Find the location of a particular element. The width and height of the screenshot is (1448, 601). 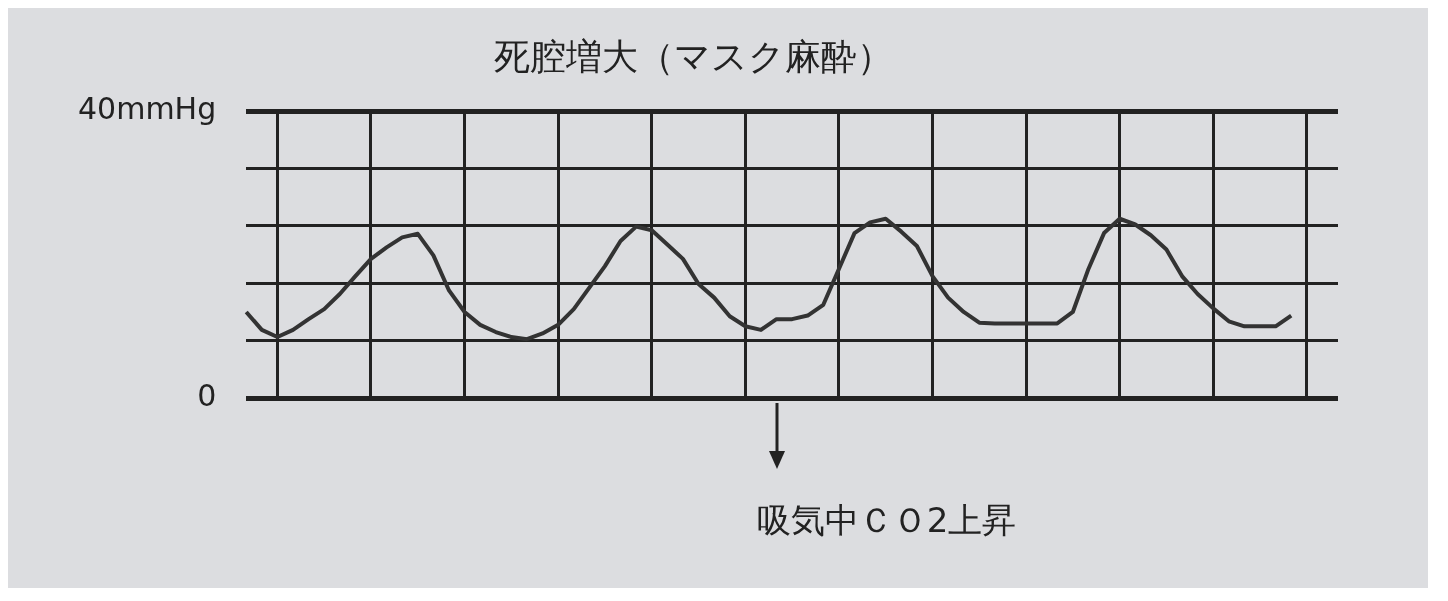

chart-title: 死腔増大（マスク麻酔） is located at coordinates (693, 56).